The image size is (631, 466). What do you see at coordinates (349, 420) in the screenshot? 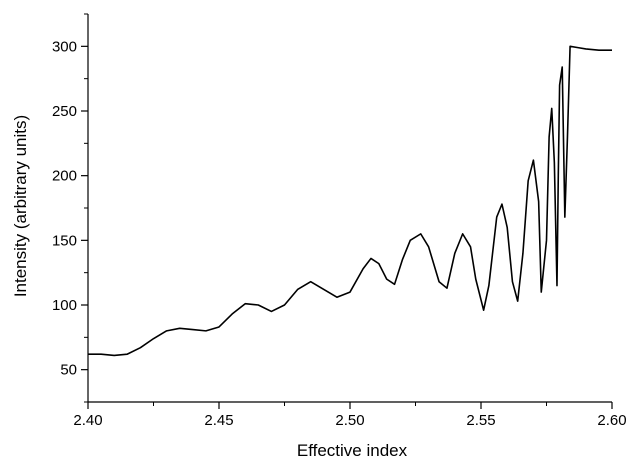
I see `x-tick-label: 2.50` at bounding box center [349, 420].